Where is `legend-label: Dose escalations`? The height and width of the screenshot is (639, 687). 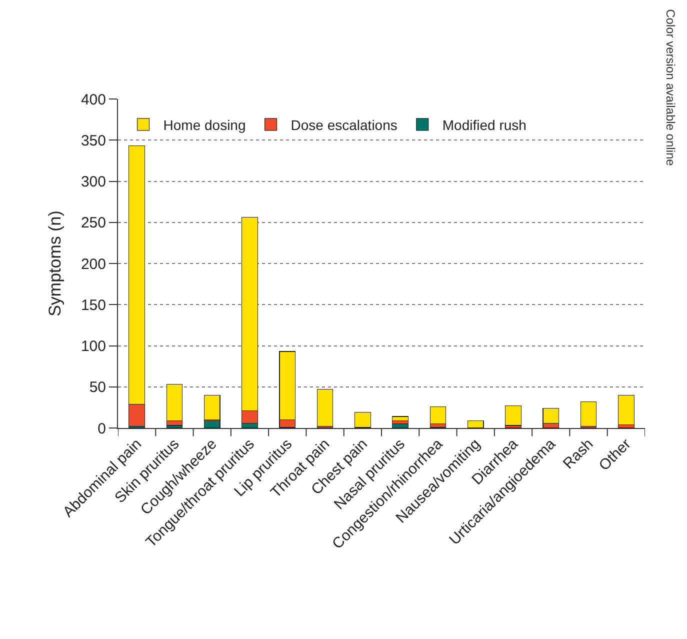 legend-label: Dose escalations is located at coordinates (344, 124).